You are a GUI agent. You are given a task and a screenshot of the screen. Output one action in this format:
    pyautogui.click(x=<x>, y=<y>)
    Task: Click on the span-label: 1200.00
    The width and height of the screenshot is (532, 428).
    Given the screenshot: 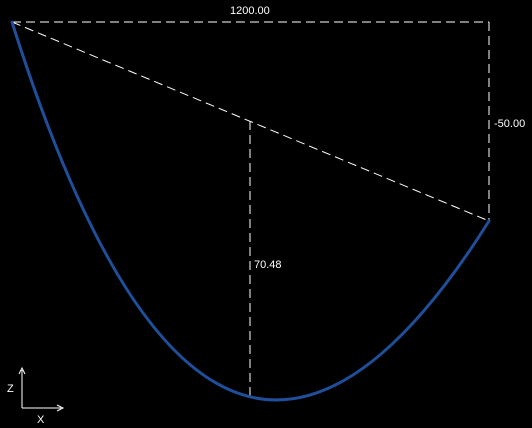 What is the action you would take?
    pyautogui.click(x=250, y=11)
    